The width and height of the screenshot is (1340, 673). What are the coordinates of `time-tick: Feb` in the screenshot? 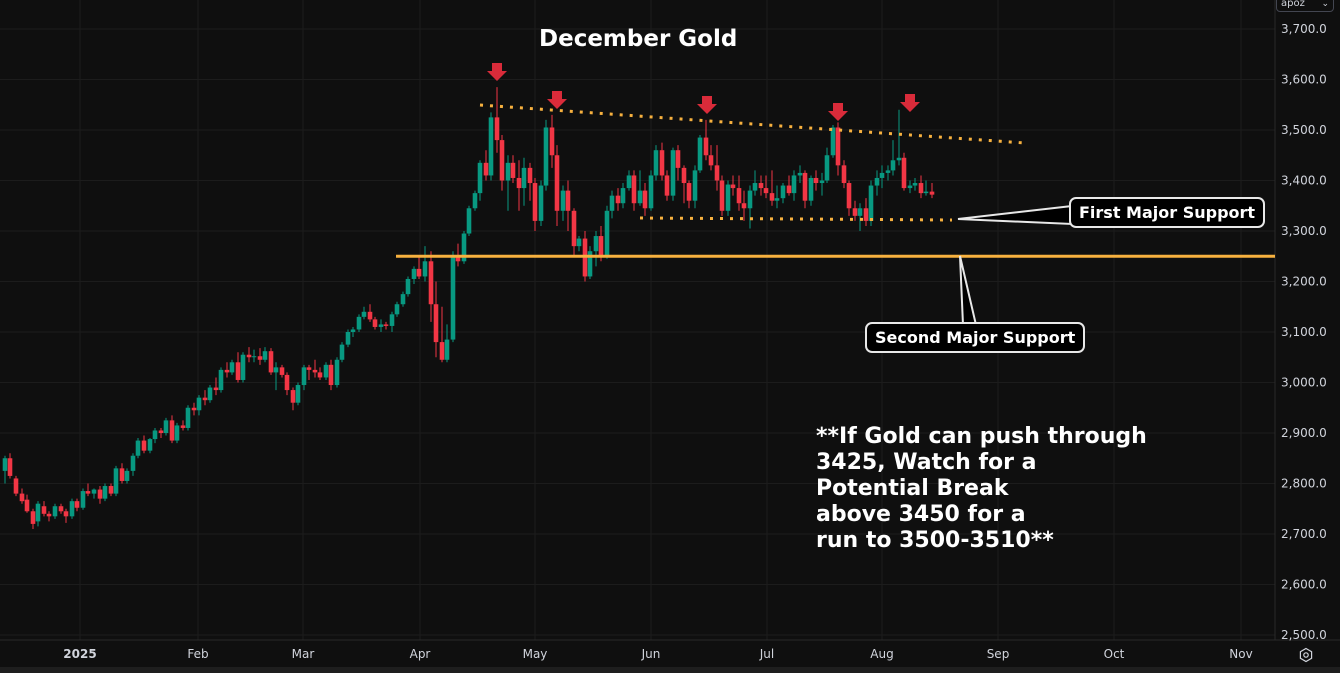 It's located at (197, 654).